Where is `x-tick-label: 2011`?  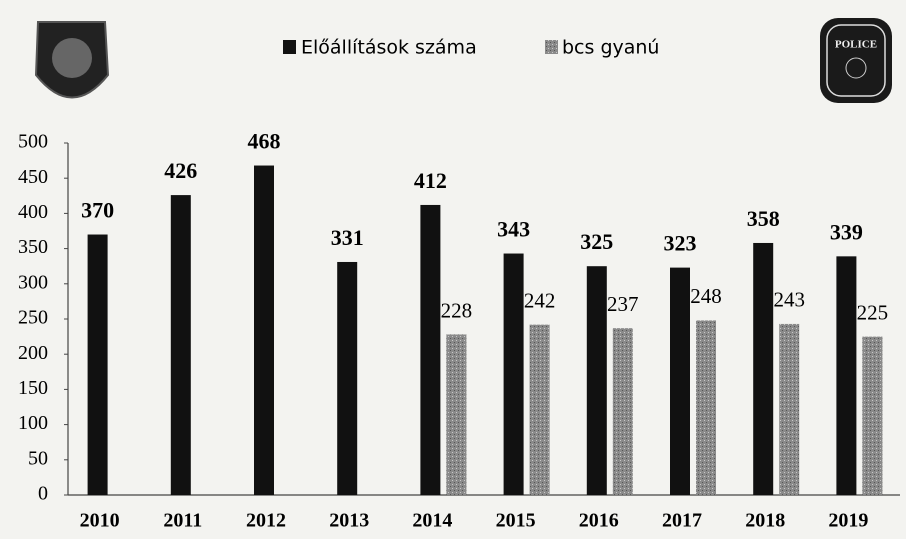
x-tick-label: 2011 is located at coordinates (182, 521).